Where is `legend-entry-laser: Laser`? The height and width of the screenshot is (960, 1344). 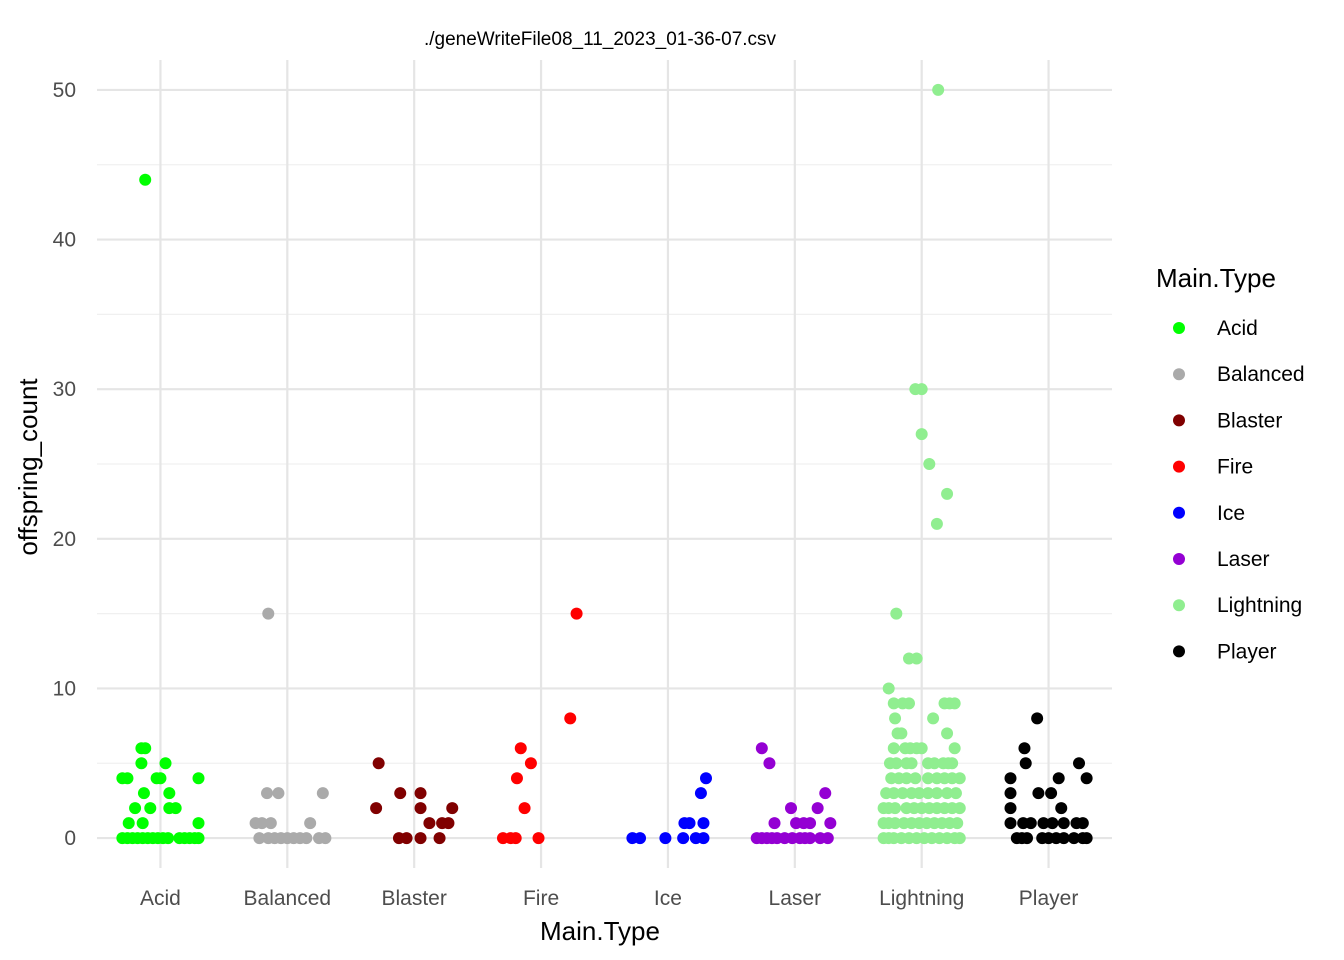
legend-entry-laser: Laser is located at coordinates (1221, 559).